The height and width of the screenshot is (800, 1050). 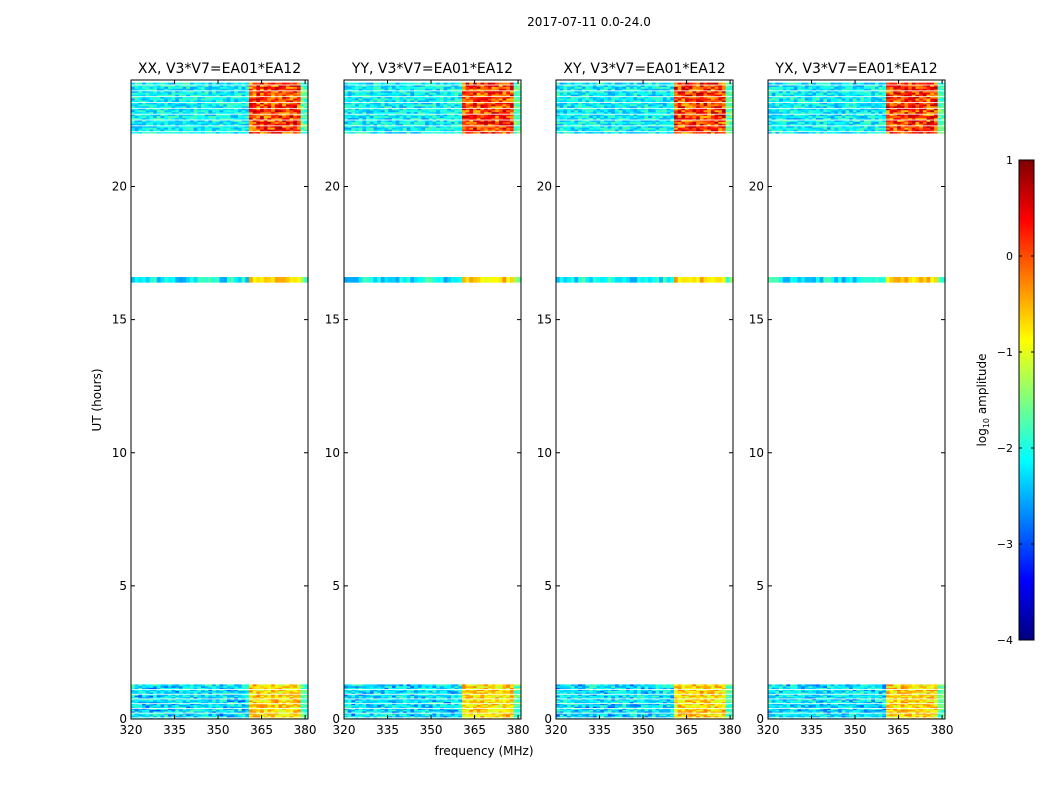 What do you see at coordinates (220, 401) in the screenshot?
I see `heatmap-cells` at bounding box center [220, 401].